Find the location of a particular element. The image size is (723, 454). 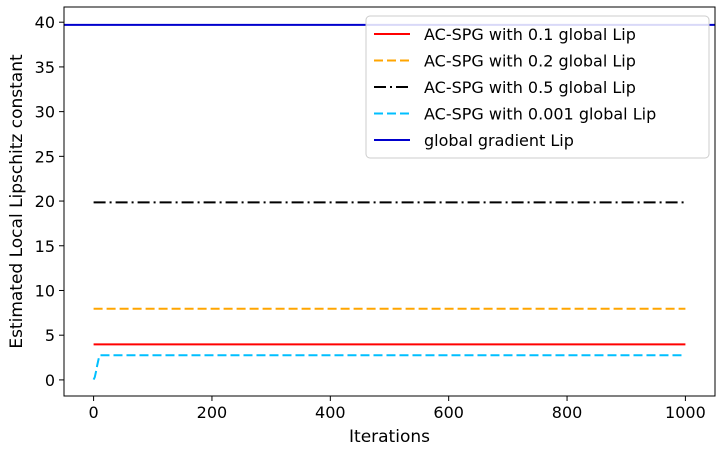

legend-label-3: AC-SPG with 0.5 global Lip is located at coordinates (530, 87).